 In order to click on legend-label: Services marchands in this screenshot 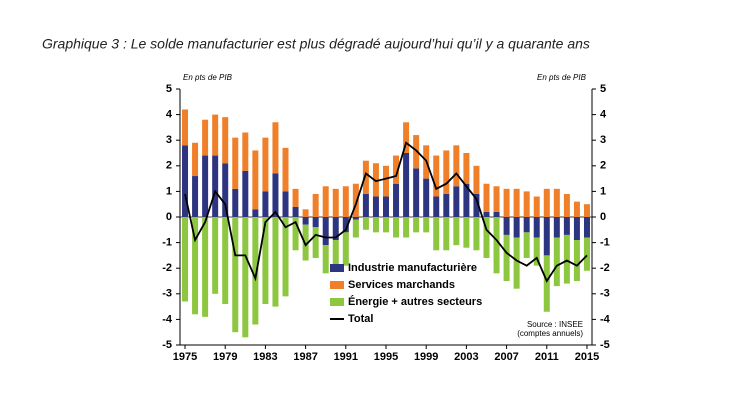, I will do `click(401, 285)`.